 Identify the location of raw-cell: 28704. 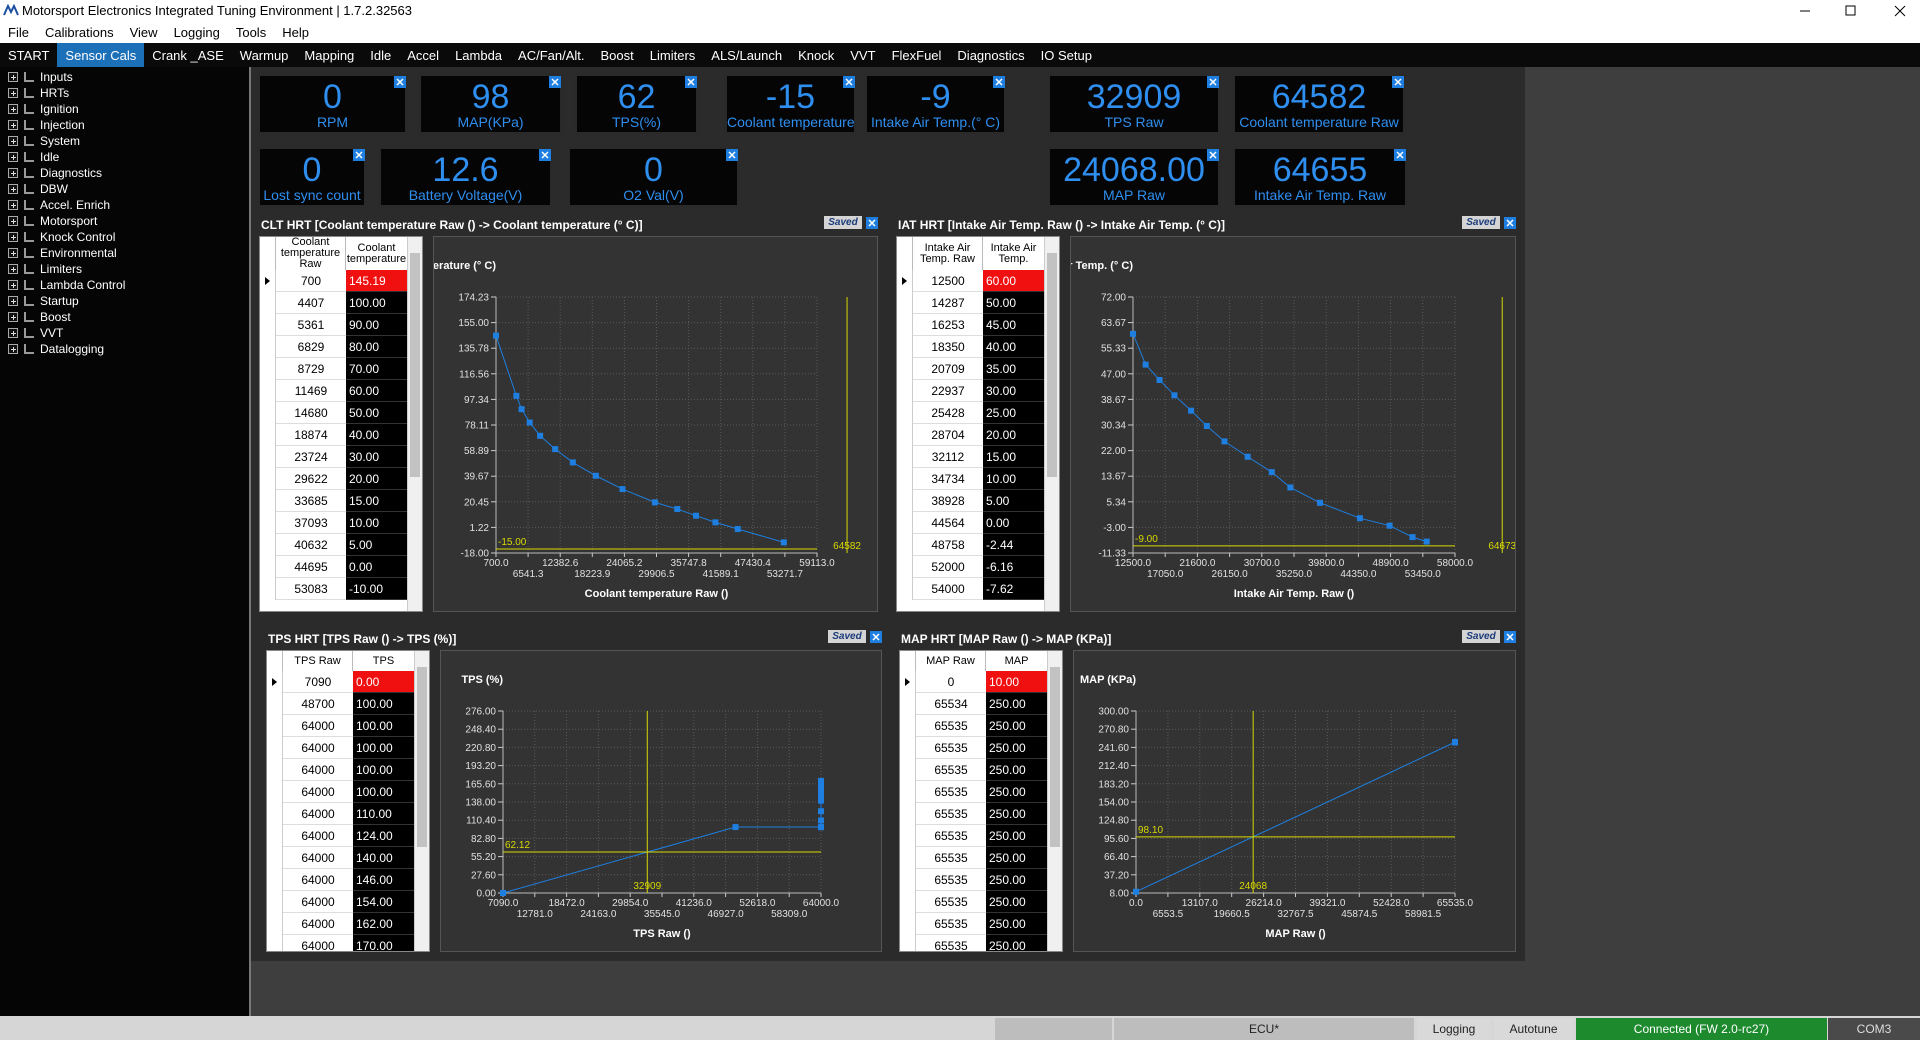
(948, 435).